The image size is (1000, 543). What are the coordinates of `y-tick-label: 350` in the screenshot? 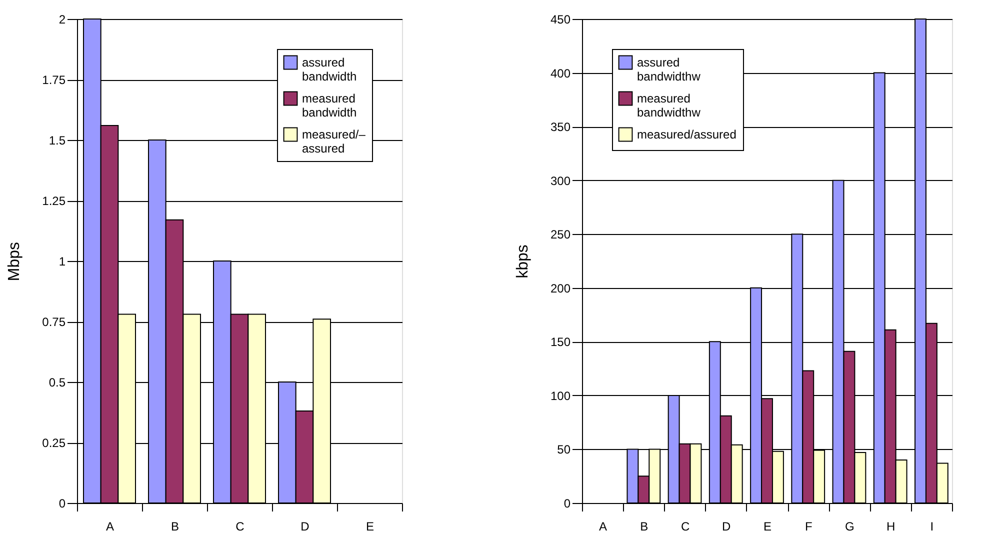 It's located at (560, 127).